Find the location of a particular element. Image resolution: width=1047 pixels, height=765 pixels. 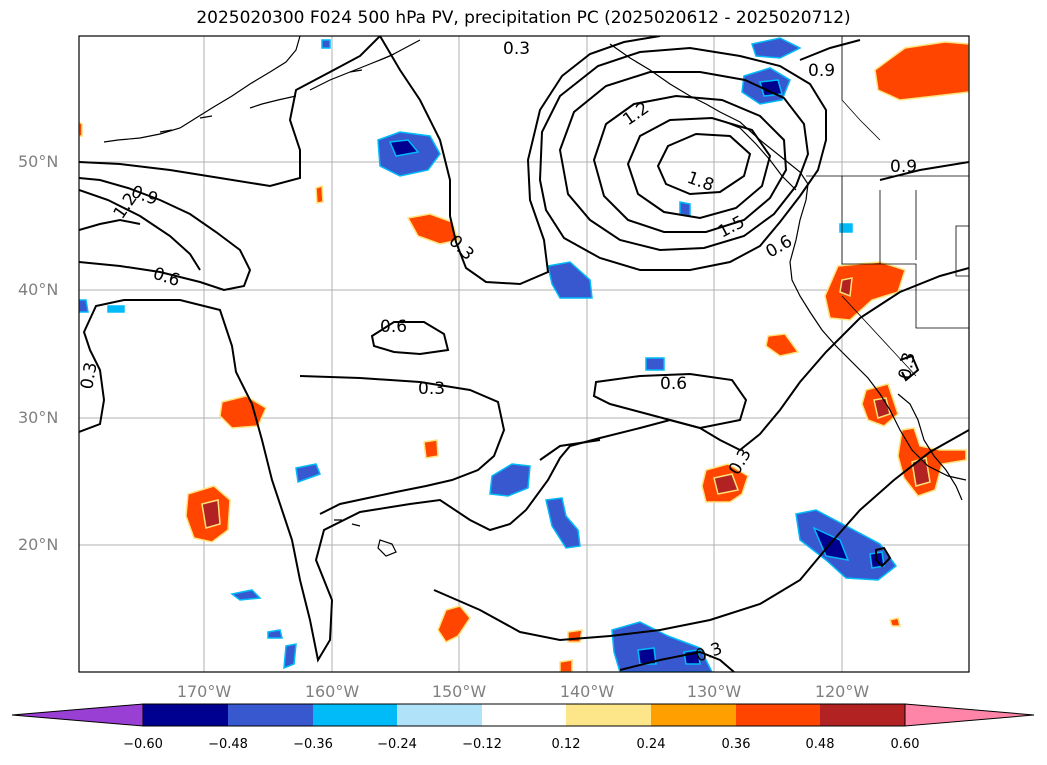

lat-label: 20°N is located at coordinates (38, 544).